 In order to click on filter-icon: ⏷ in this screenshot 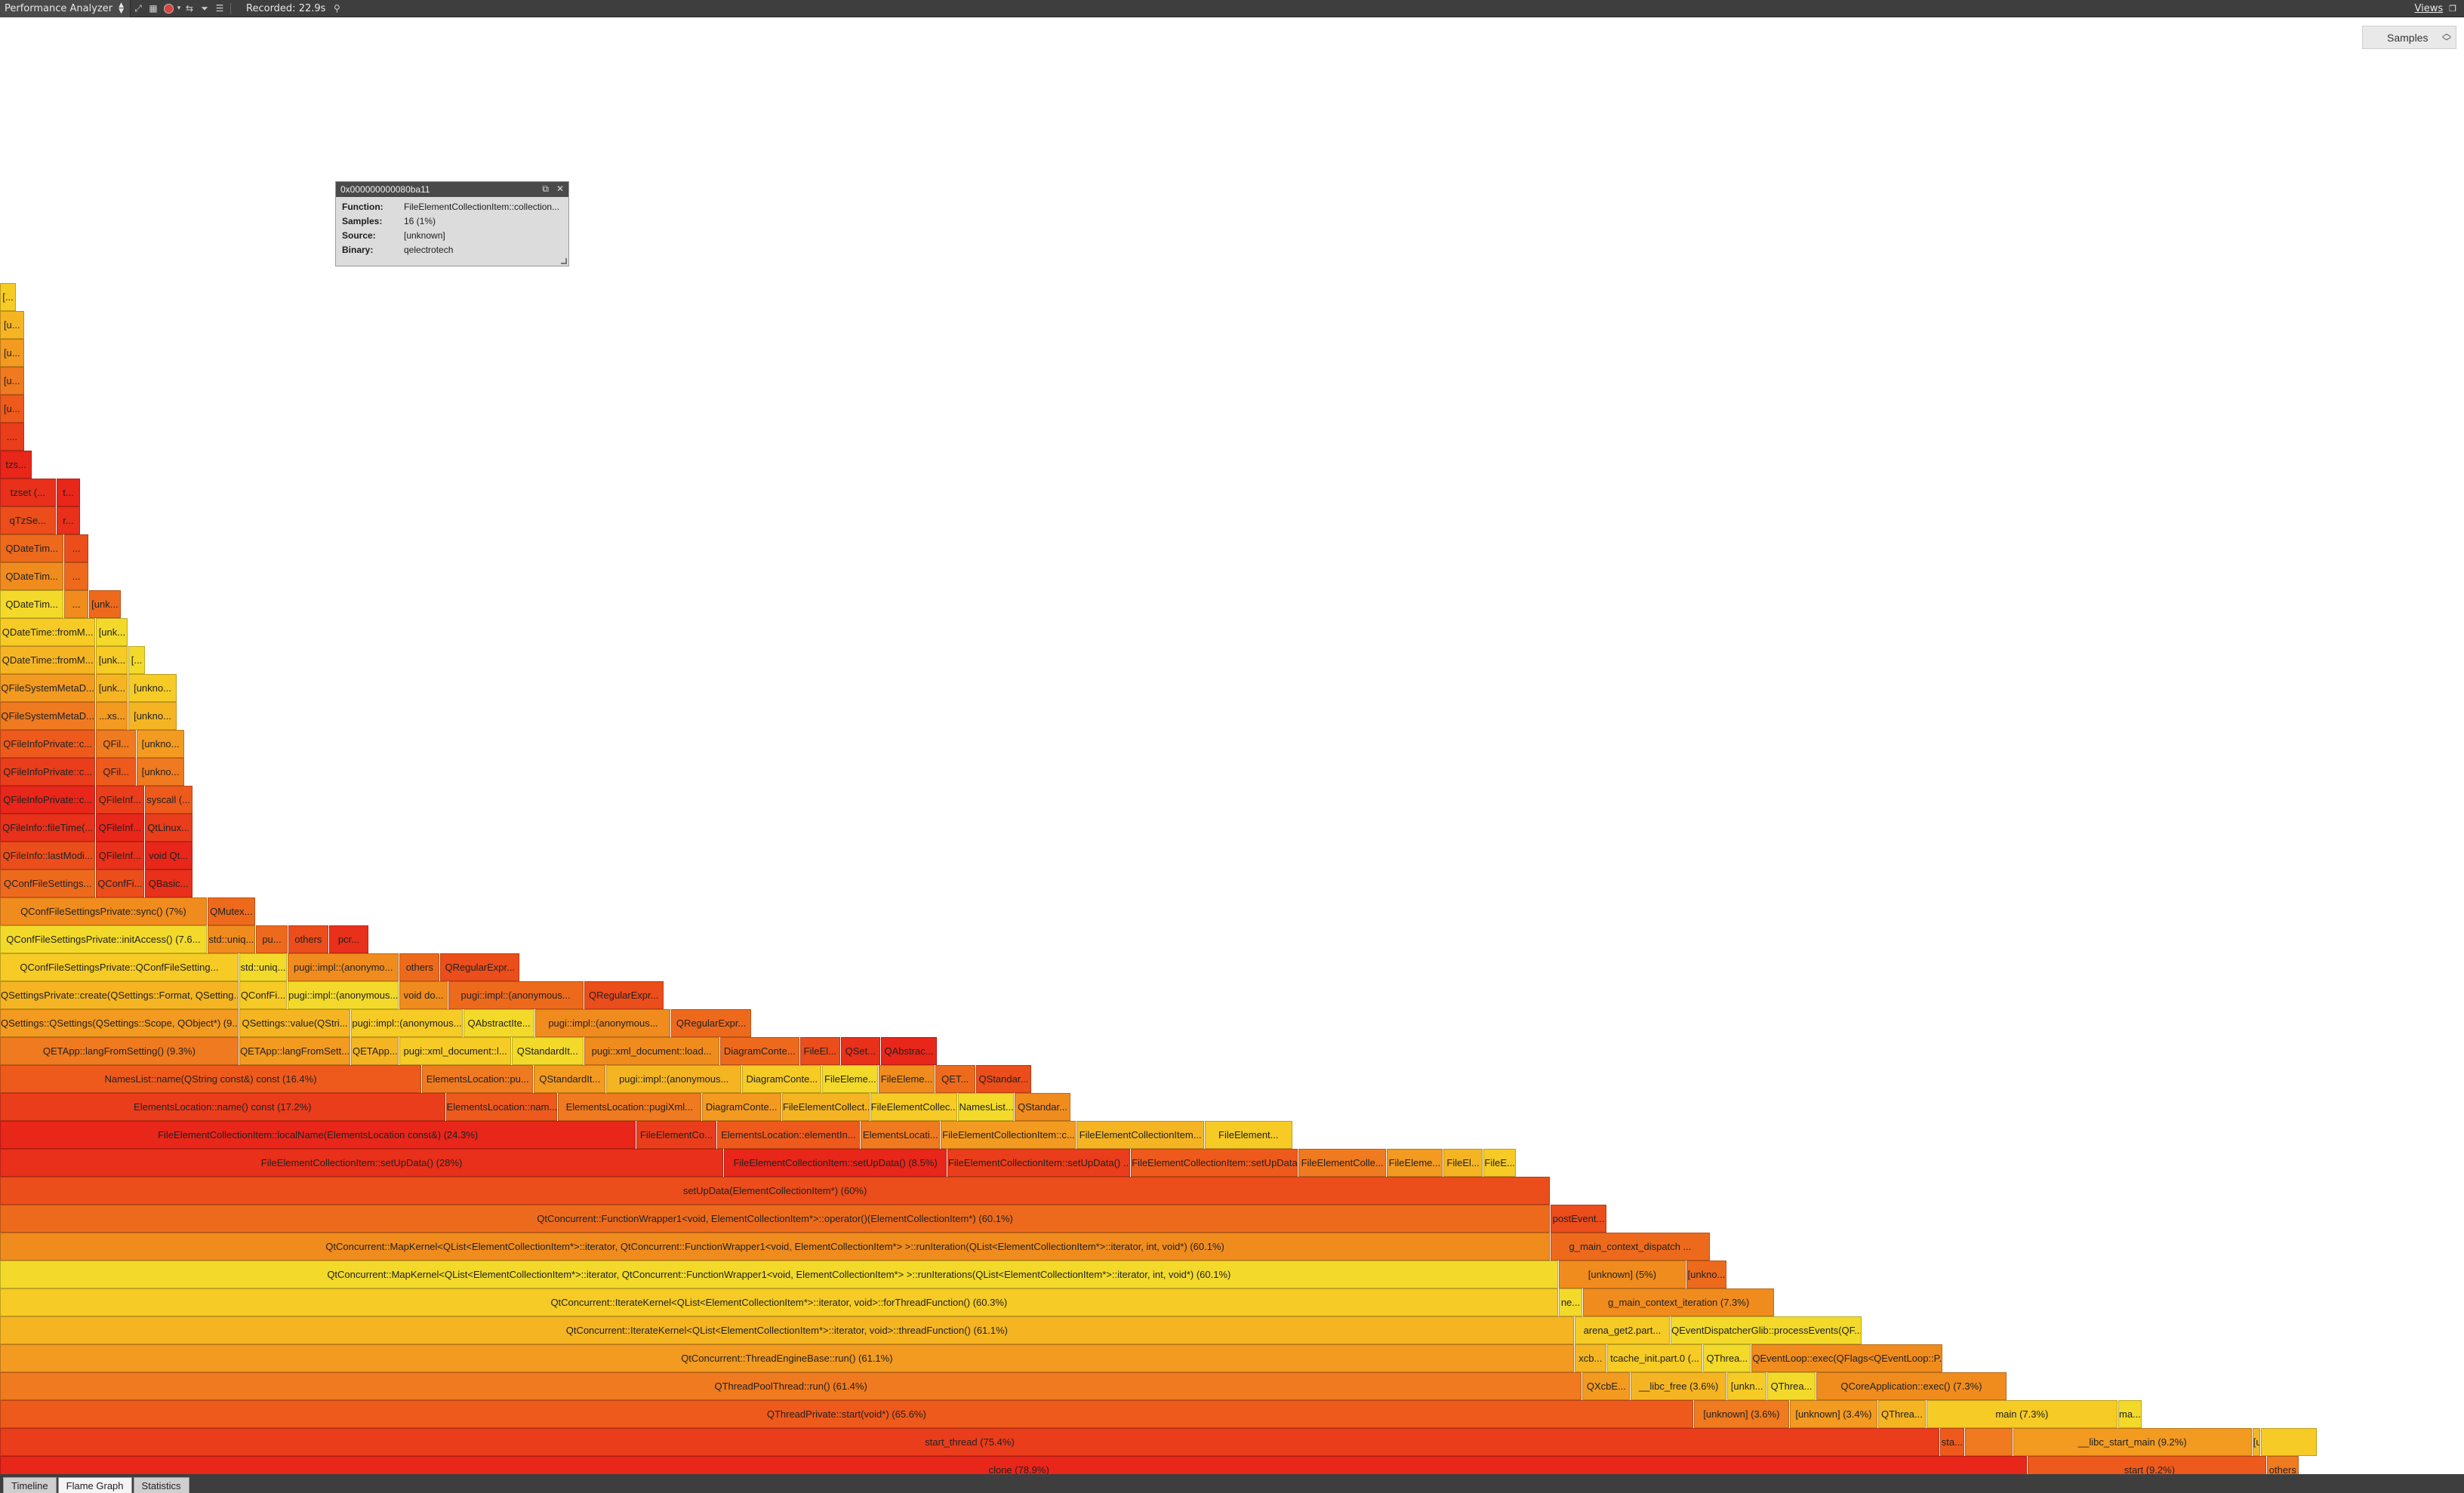, I will do `click(204, 8)`.